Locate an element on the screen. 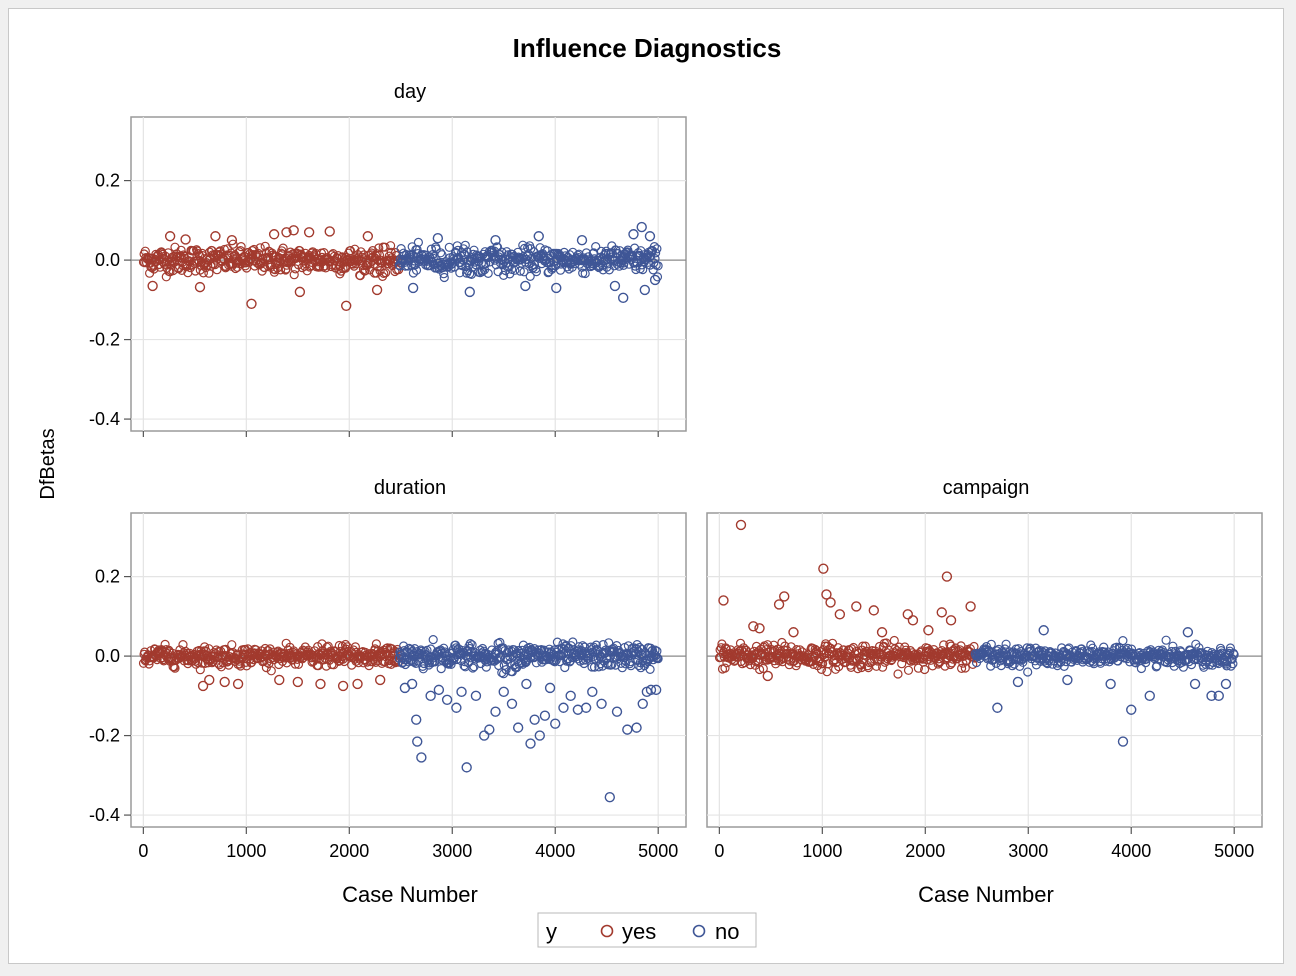 Image resolution: width=1296 pixels, height=976 pixels. panel-frame-campaign is located at coordinates (984, 670).